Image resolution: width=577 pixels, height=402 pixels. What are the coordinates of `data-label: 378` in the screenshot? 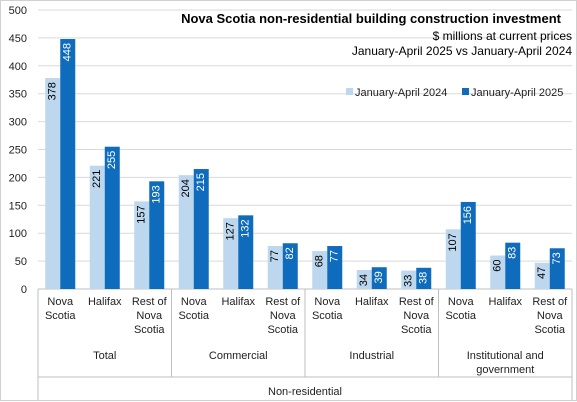 It's located at (53, 91).